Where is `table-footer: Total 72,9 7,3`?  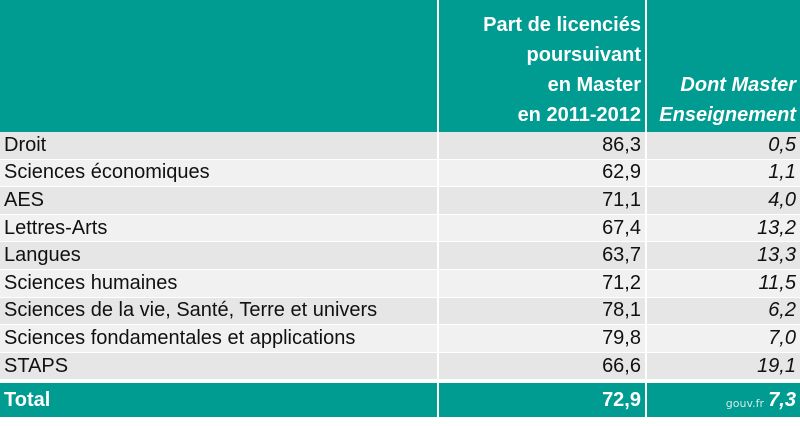
table-footer: Total 72,9 7,3 is located at coordinates (400, 398).